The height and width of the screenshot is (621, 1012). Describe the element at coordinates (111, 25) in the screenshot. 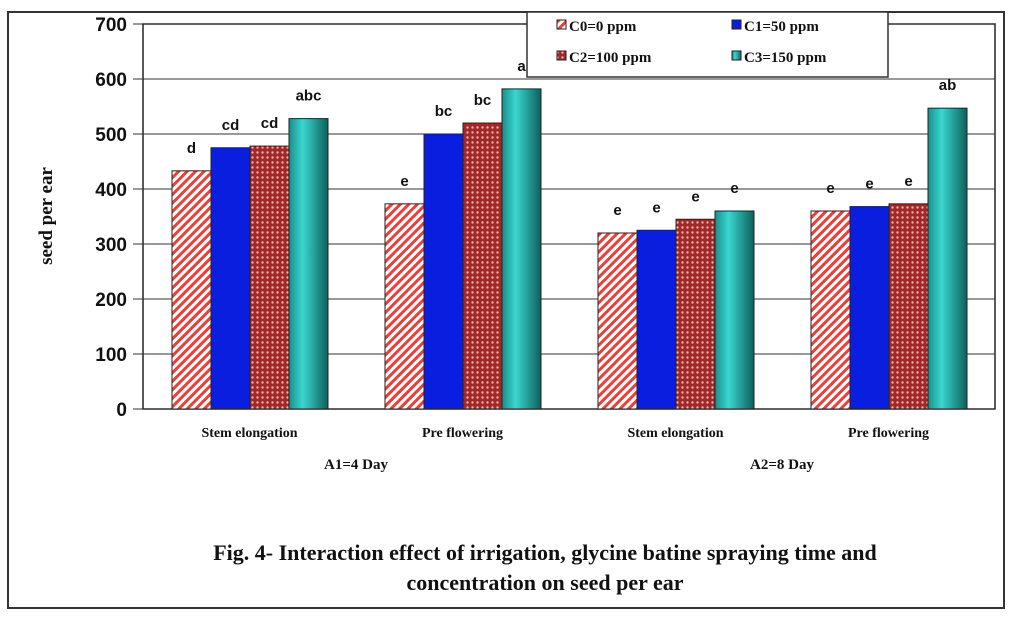

I see `y-tick-label: 700` at that location.